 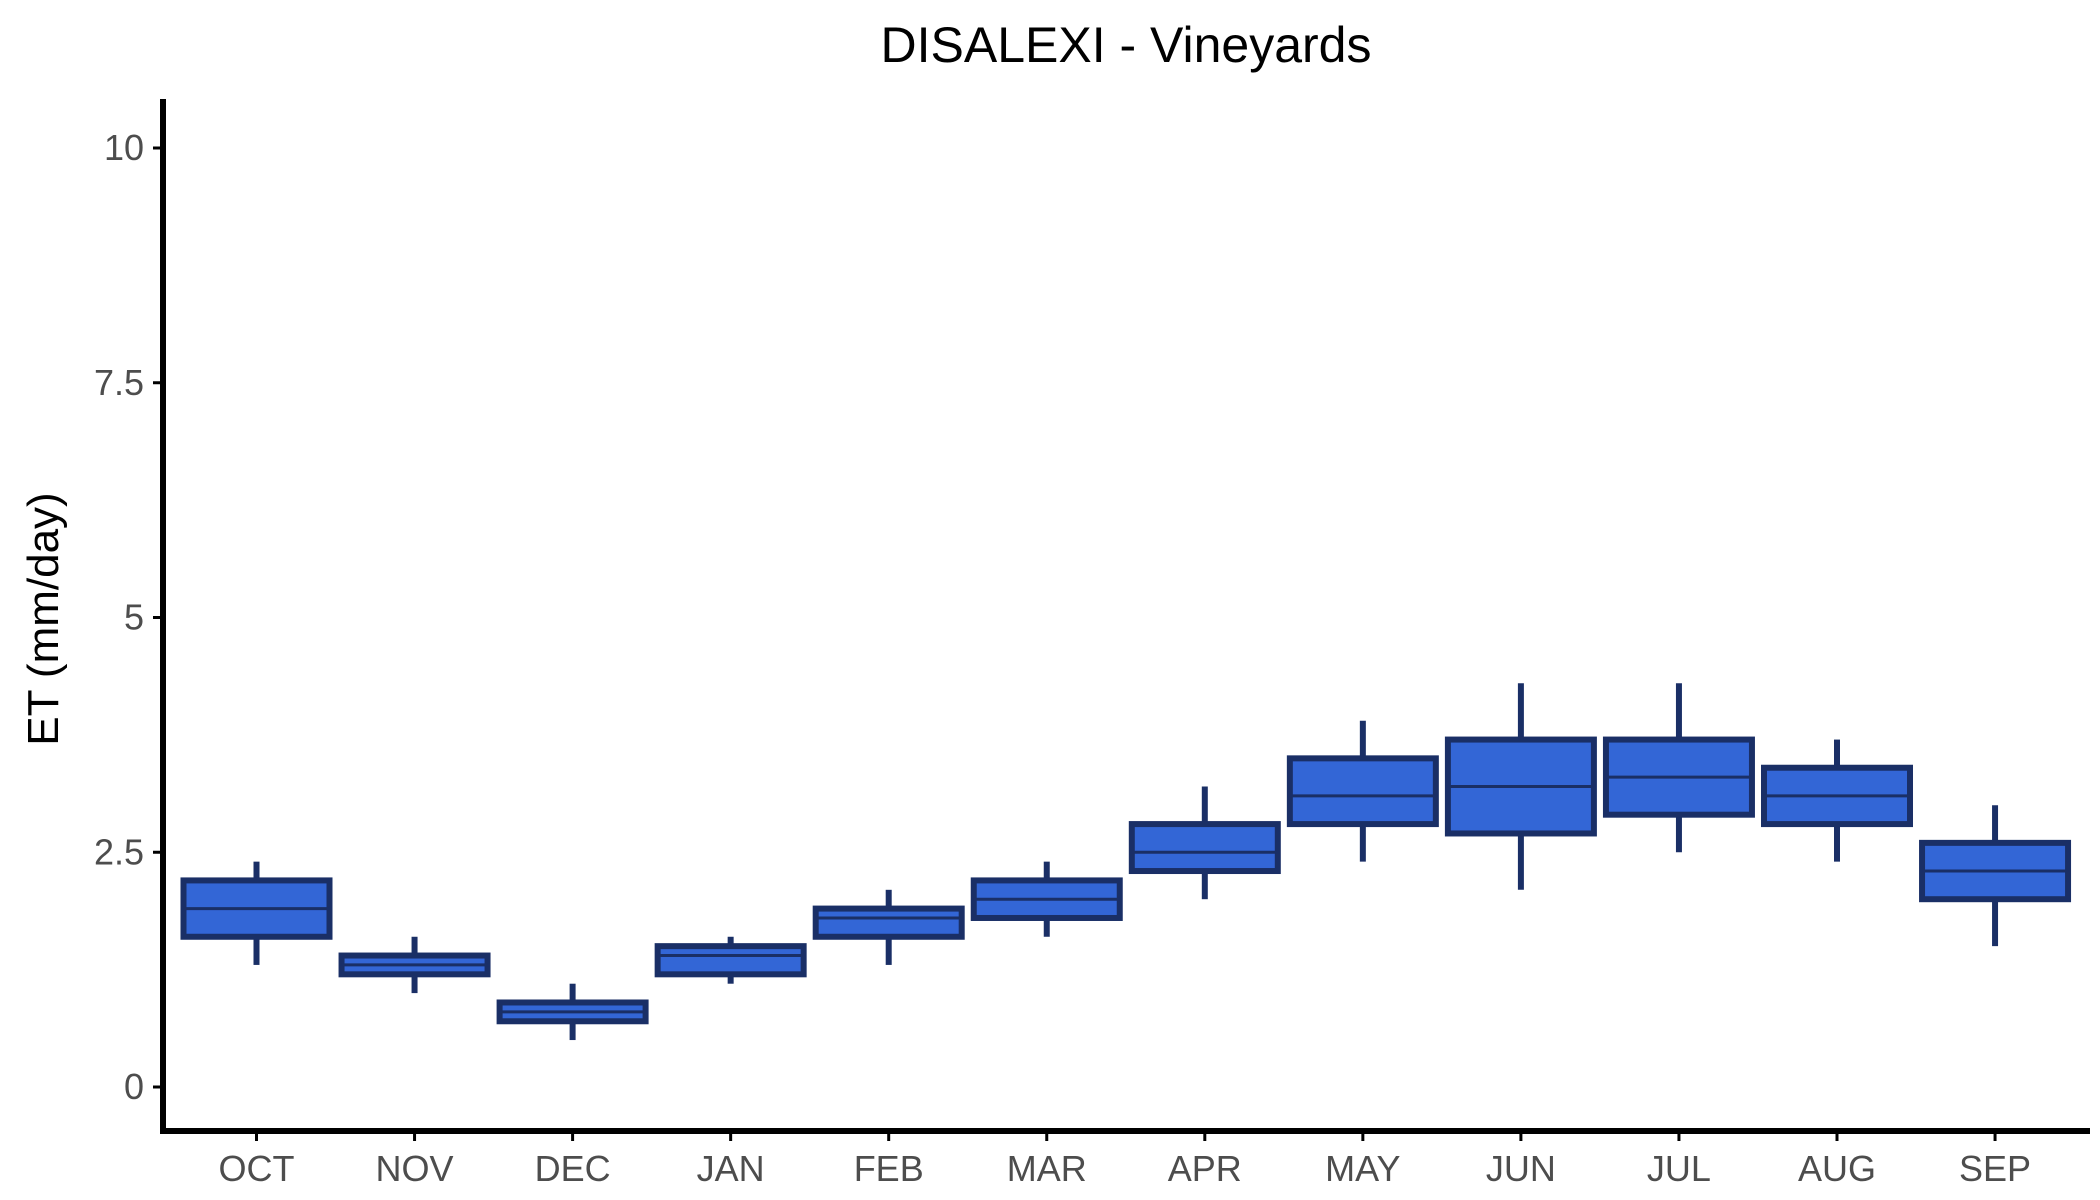 What do you see at coordinates (1837, 800) in the screenshot?
I see `box-aug` at bounding box center [1837, 800].